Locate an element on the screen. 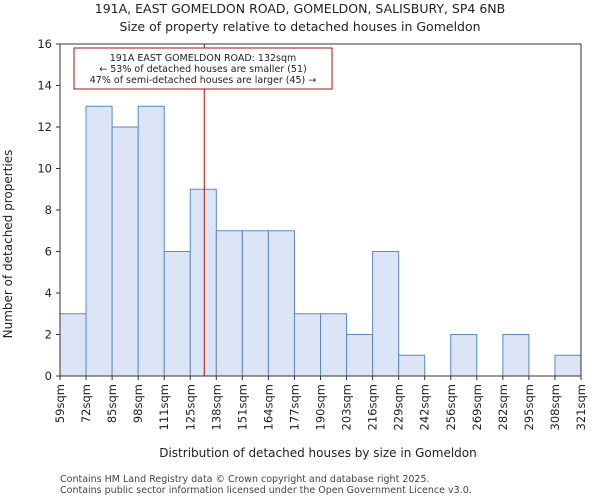 This screenshot has height=500, width=600. x-tick-label-59sqm: 59sqm is located at coordinates (60, 403).